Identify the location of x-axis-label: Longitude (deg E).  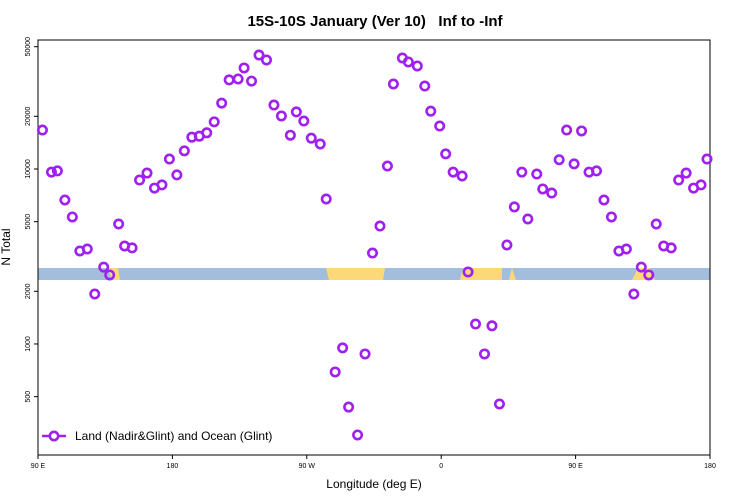
(373, 484).